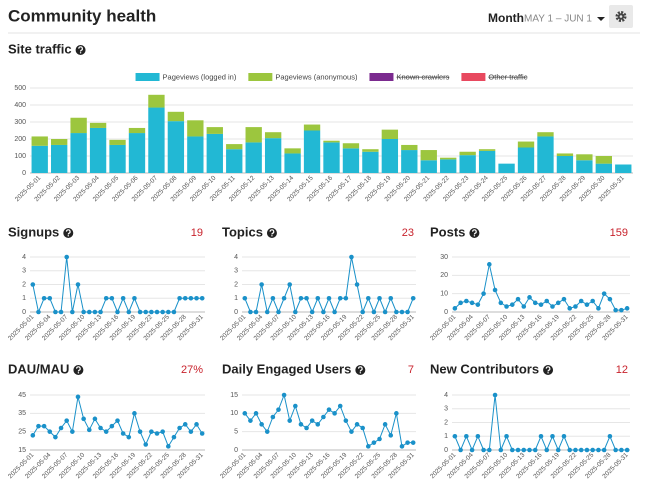 Image resolution: width=648 pixels, height=500 pixels. Describe the element at coordinates (601, 19) in the screenshot. I see `dropdown-caret` at that location.